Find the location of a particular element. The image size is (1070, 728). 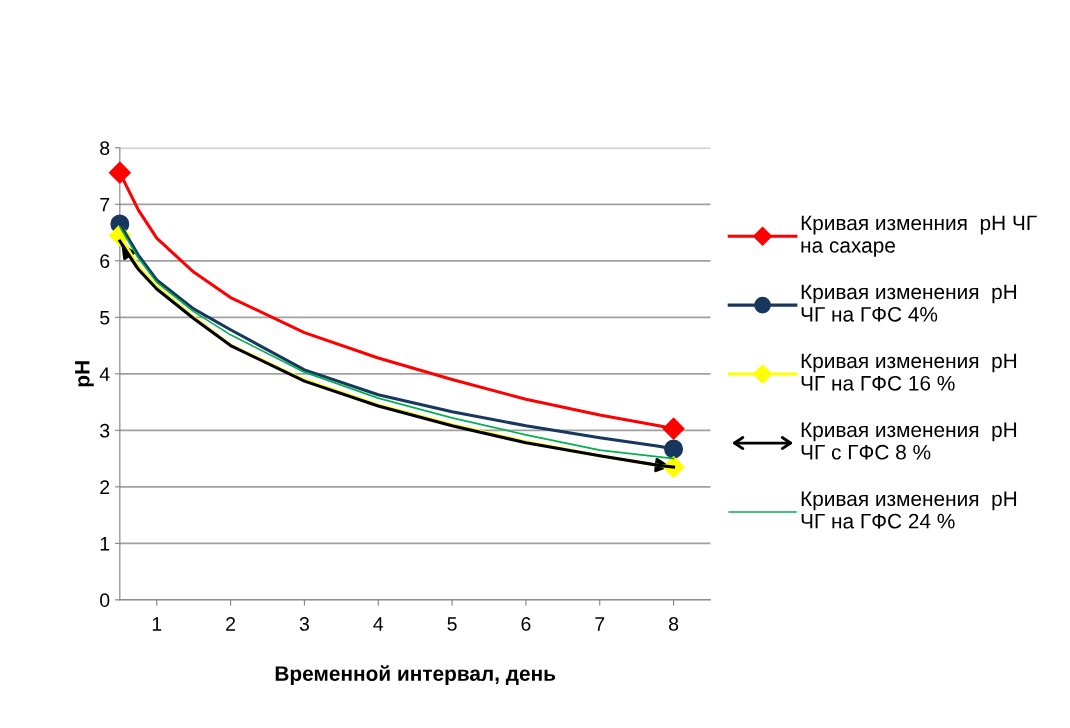

legend-label: Кривая изменния рН ЧГ на сахаре is located at coordinates (919, 236).